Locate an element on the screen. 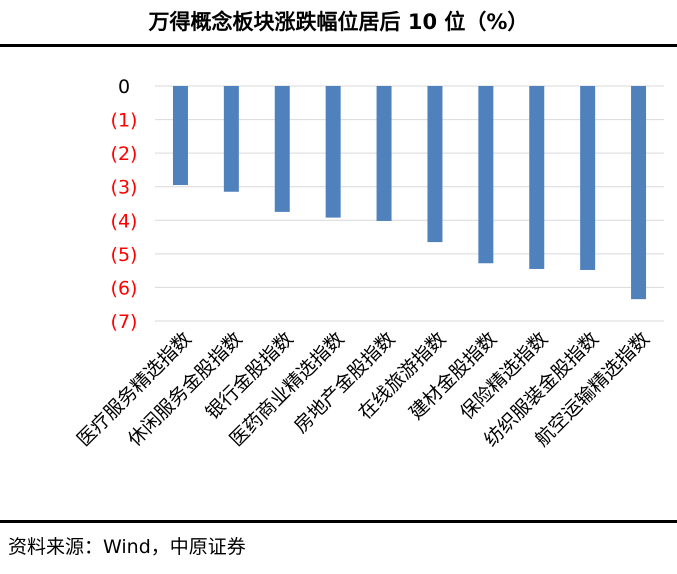  y-axis-ticks: 0 (1) (2) (3) (4) (5) (6) (7) is located at coordinates (124, 204).